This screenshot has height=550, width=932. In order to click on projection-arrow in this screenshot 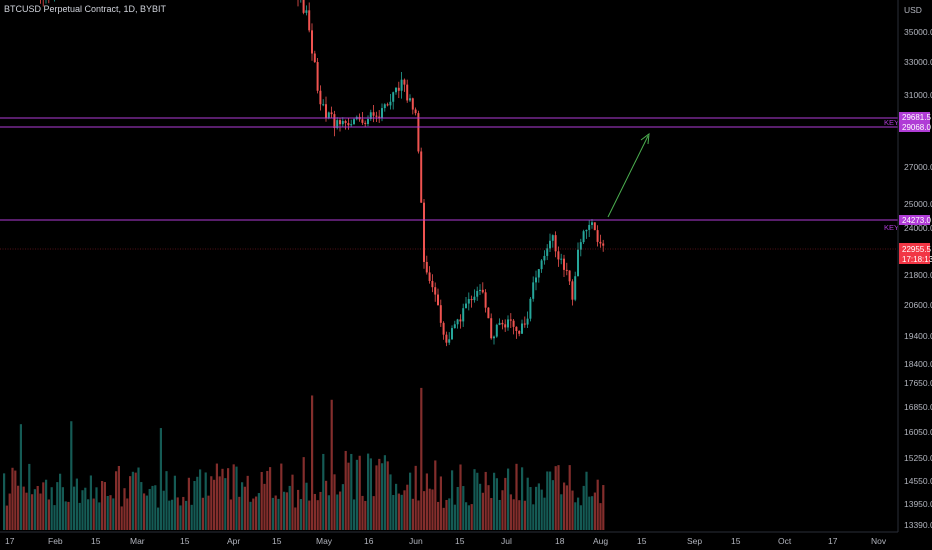, I will do `click(628, 176)`.